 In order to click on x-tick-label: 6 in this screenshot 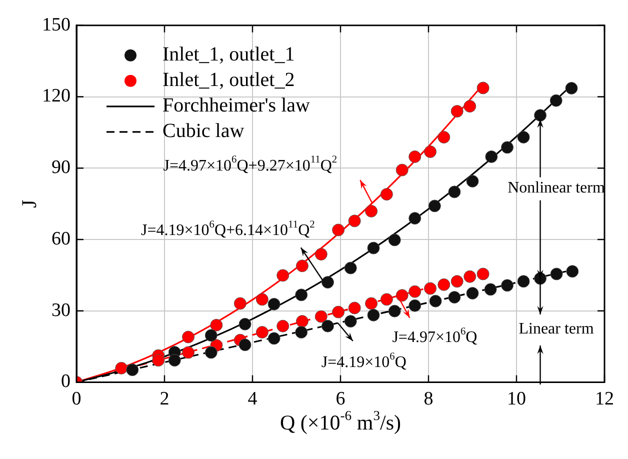, I will do `click(341, 399)`.